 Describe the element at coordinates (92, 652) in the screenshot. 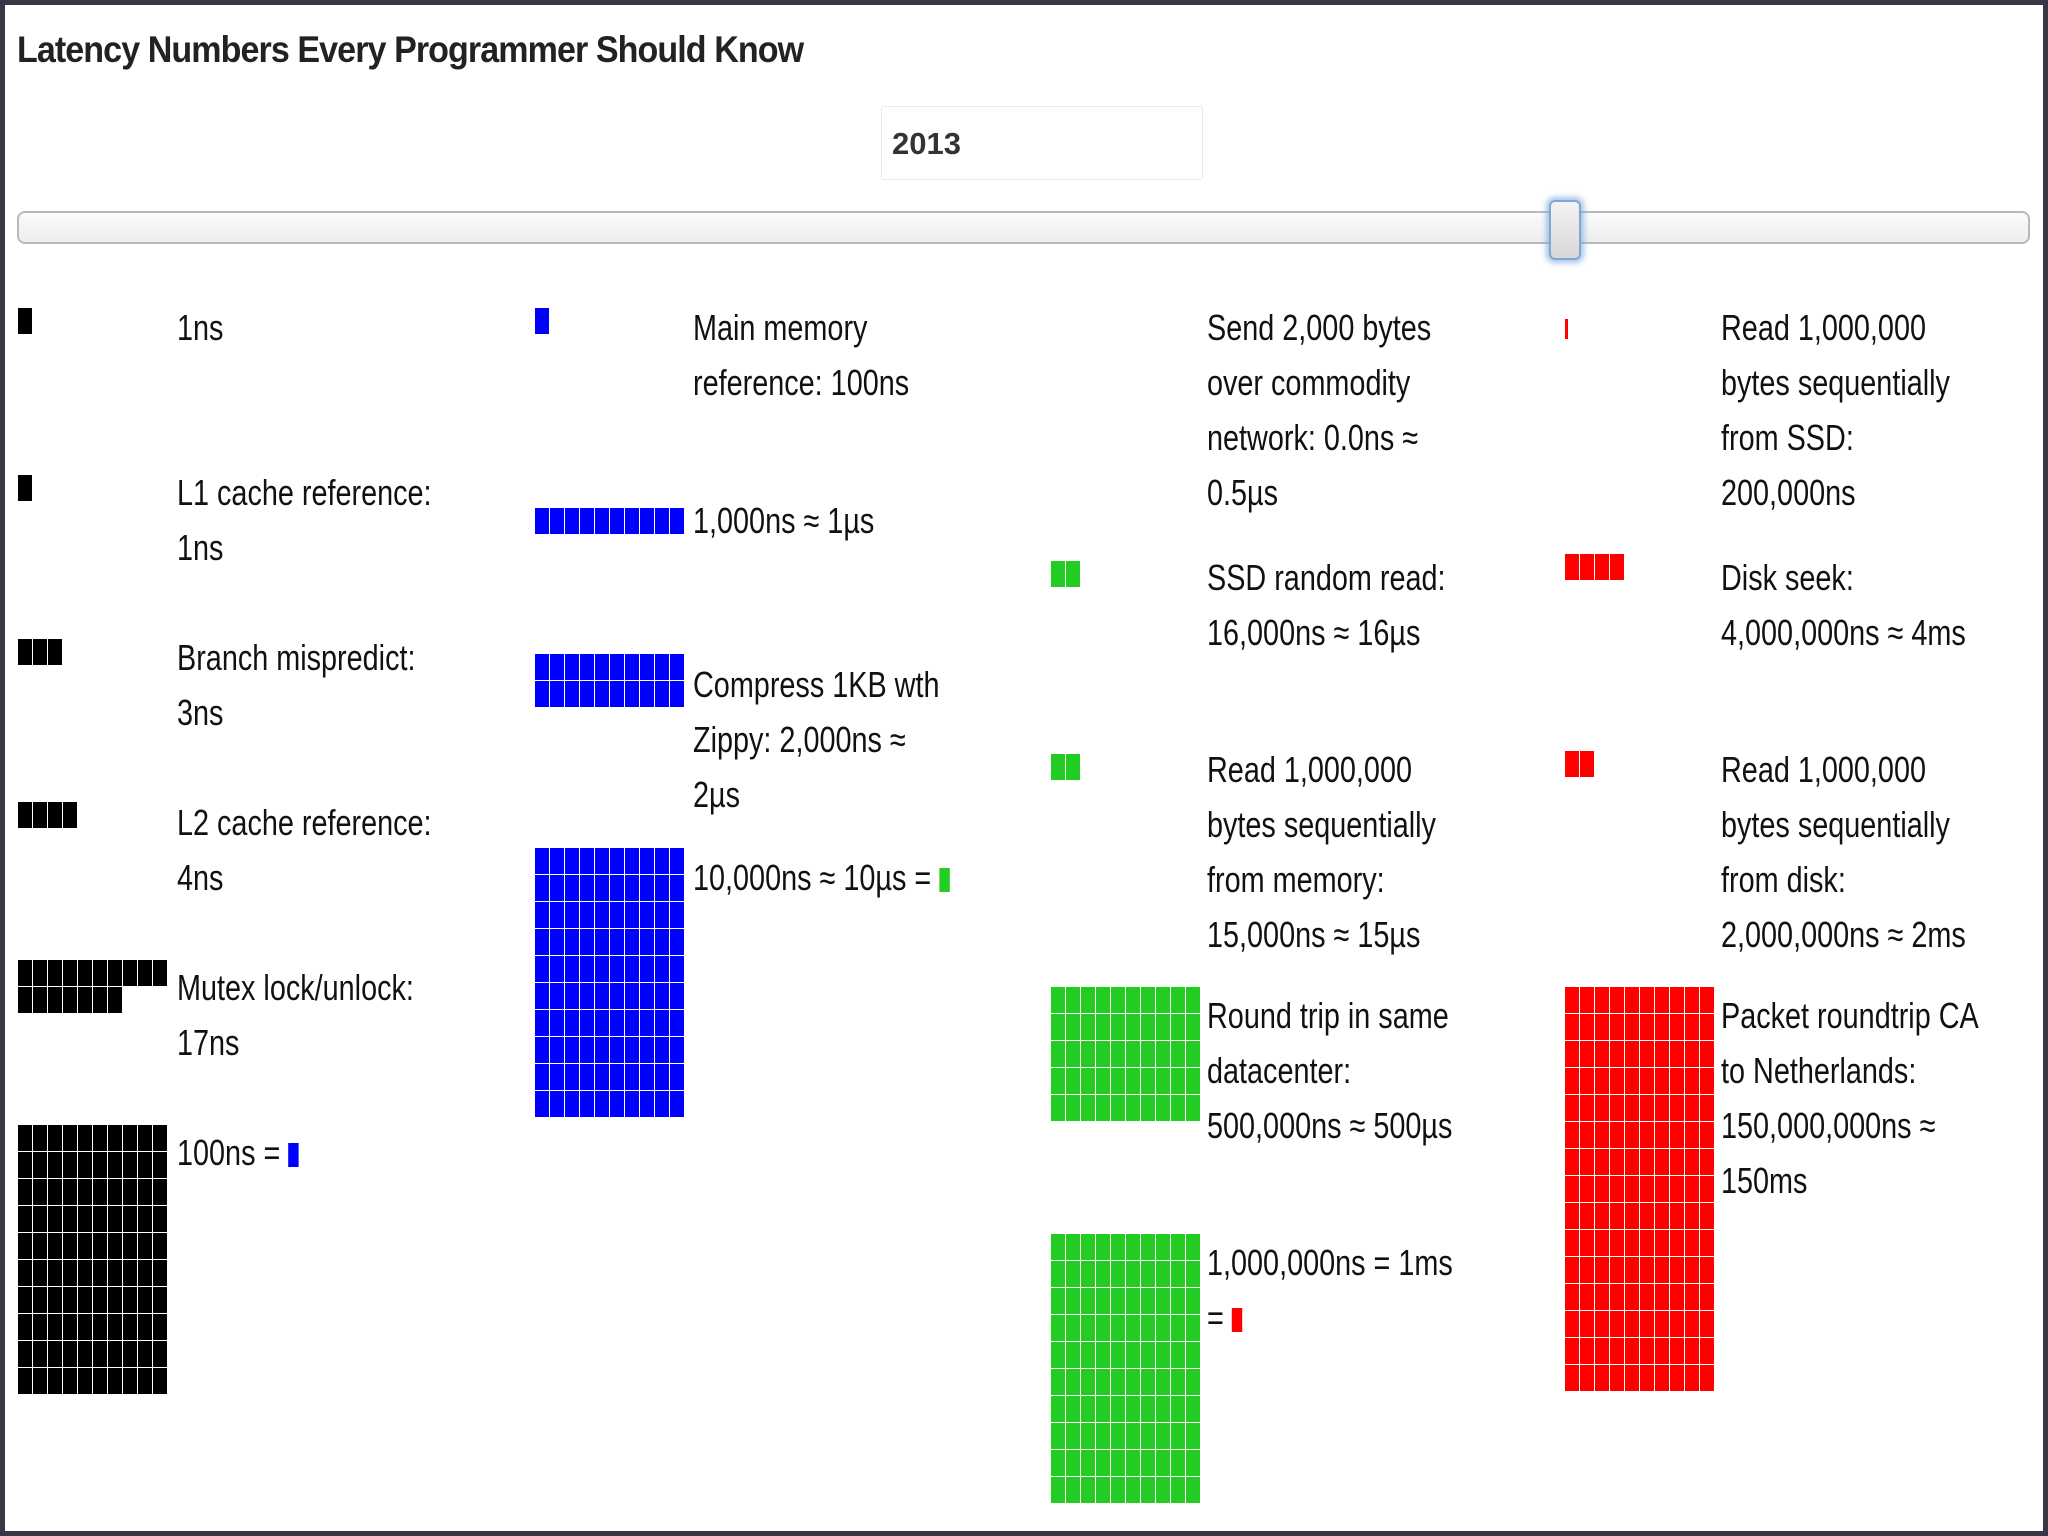

I see `blocks-branch-mispredict` at that location.